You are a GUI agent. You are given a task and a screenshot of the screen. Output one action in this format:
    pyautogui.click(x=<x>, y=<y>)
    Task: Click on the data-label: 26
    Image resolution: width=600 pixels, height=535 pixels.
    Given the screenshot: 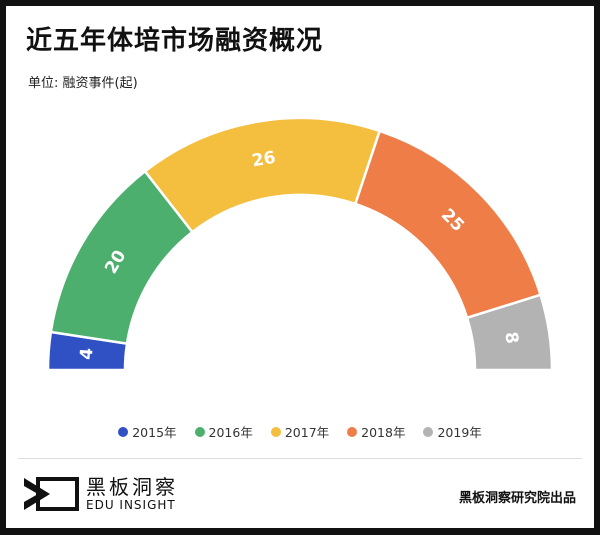 What is the action you would take?
    pyautogui.click(x=263, y=160)
    